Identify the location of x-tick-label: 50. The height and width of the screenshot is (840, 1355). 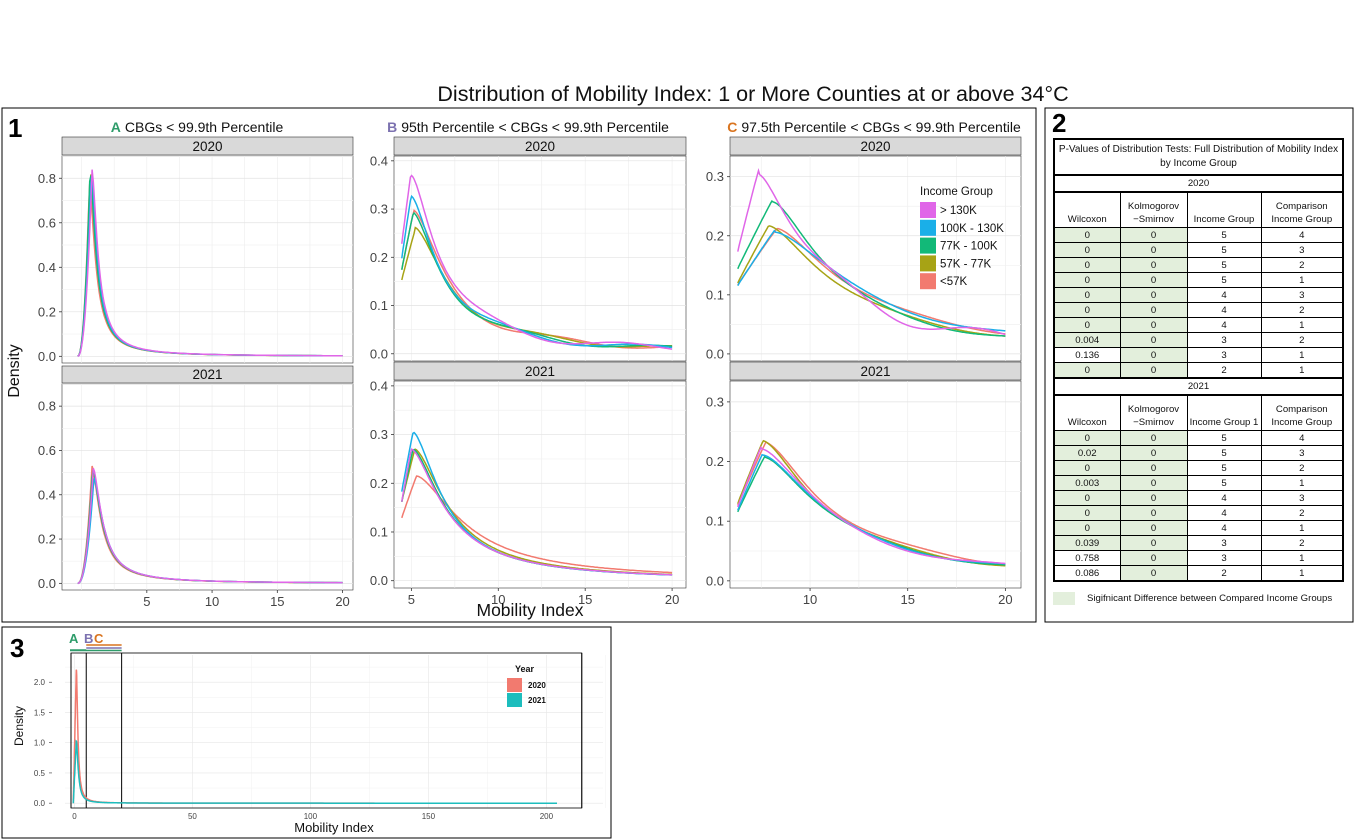
(192, 816).